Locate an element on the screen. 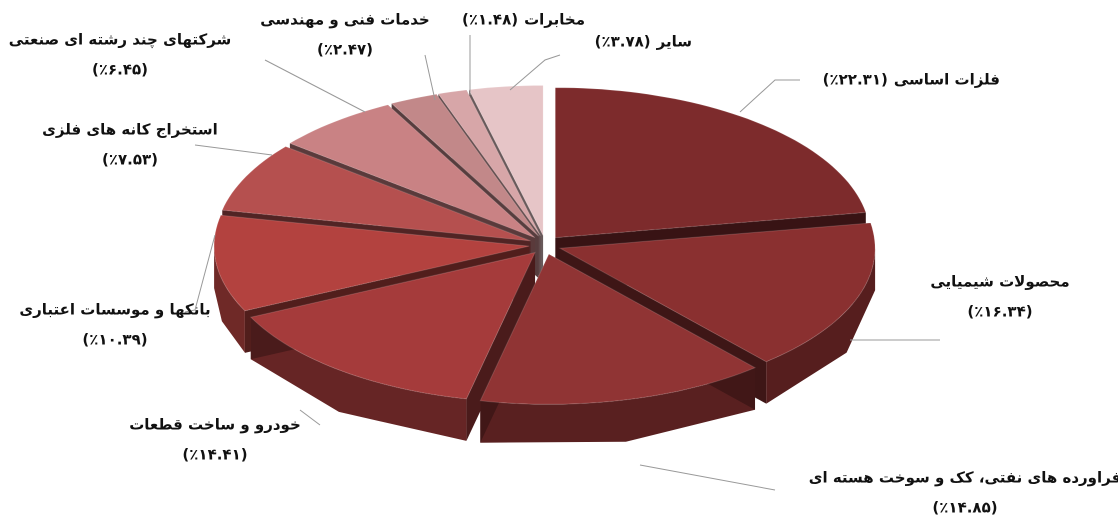 The image size is (1118, 524). slice-label: خدمات فنی و مهندسی is located at coordinates (344, 20).